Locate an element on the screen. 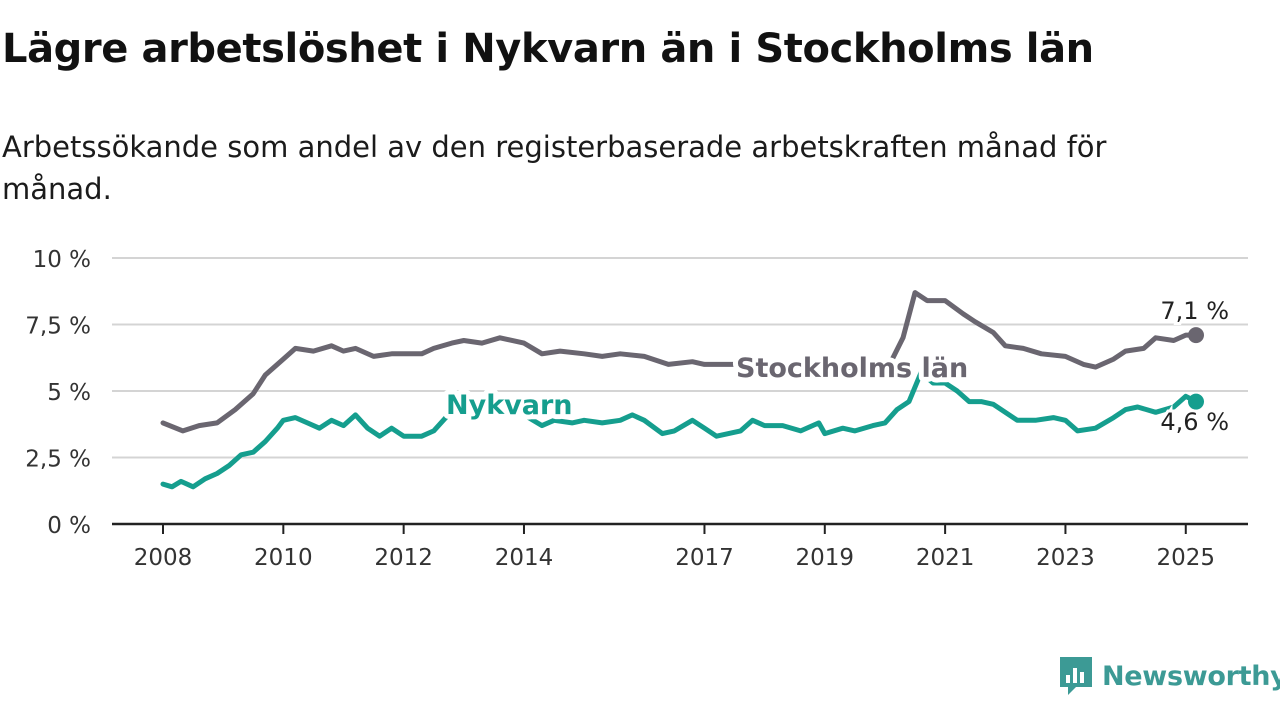  y-tick-label: 2,5 % is located at coordinates (58, 460).